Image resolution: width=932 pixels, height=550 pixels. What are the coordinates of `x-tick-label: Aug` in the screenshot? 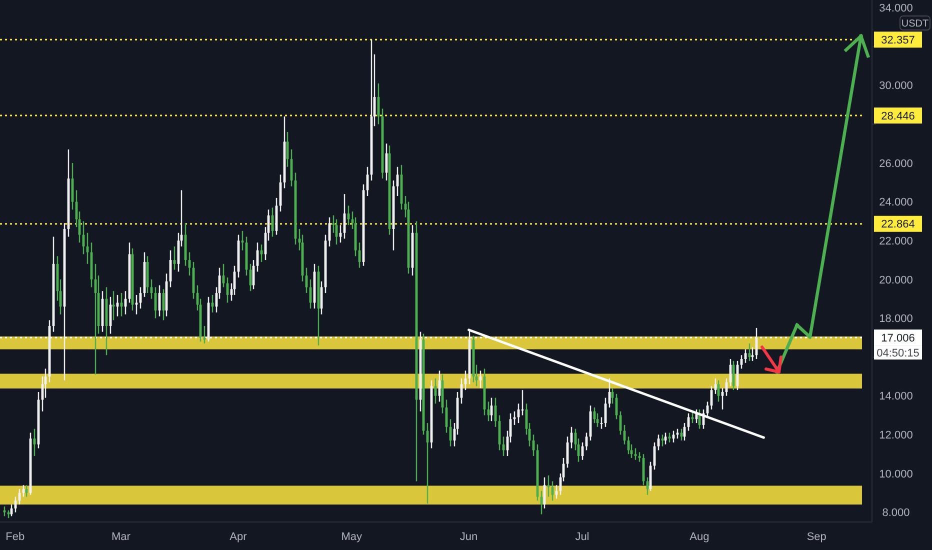 It's located at (700, 537).